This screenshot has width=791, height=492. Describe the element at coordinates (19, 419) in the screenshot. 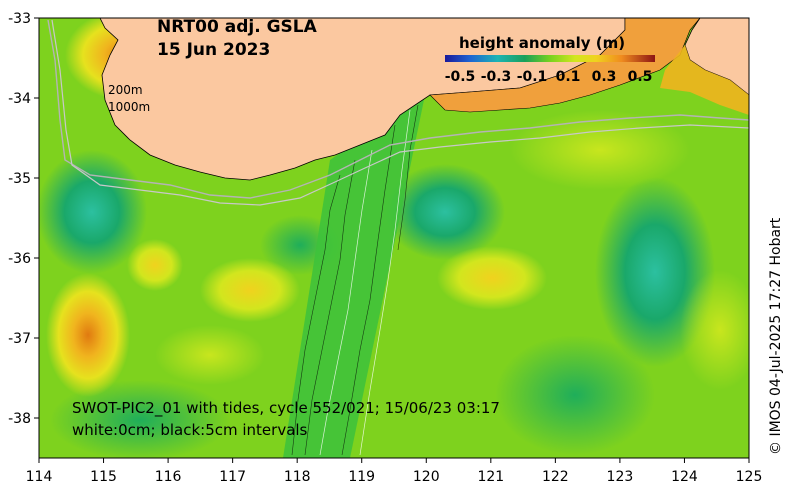

I see `y-tick-label: -38` at that location.